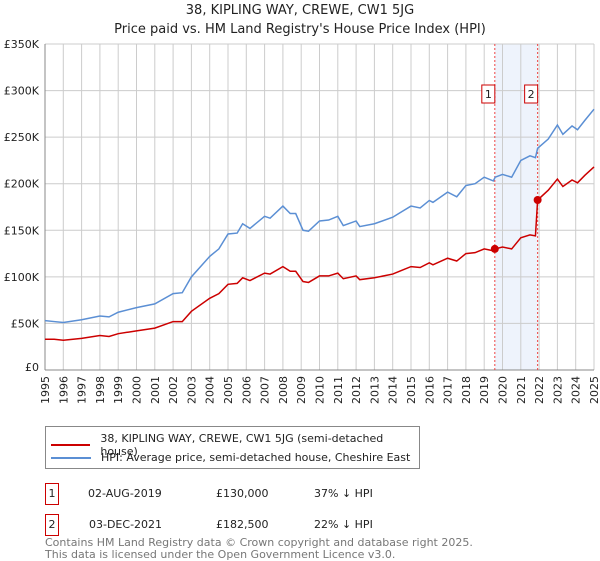  What do you see at coordinates (22, 277) in the screenshot?
I see `y-tick-label: £100K` at bounding box center [22, 277].